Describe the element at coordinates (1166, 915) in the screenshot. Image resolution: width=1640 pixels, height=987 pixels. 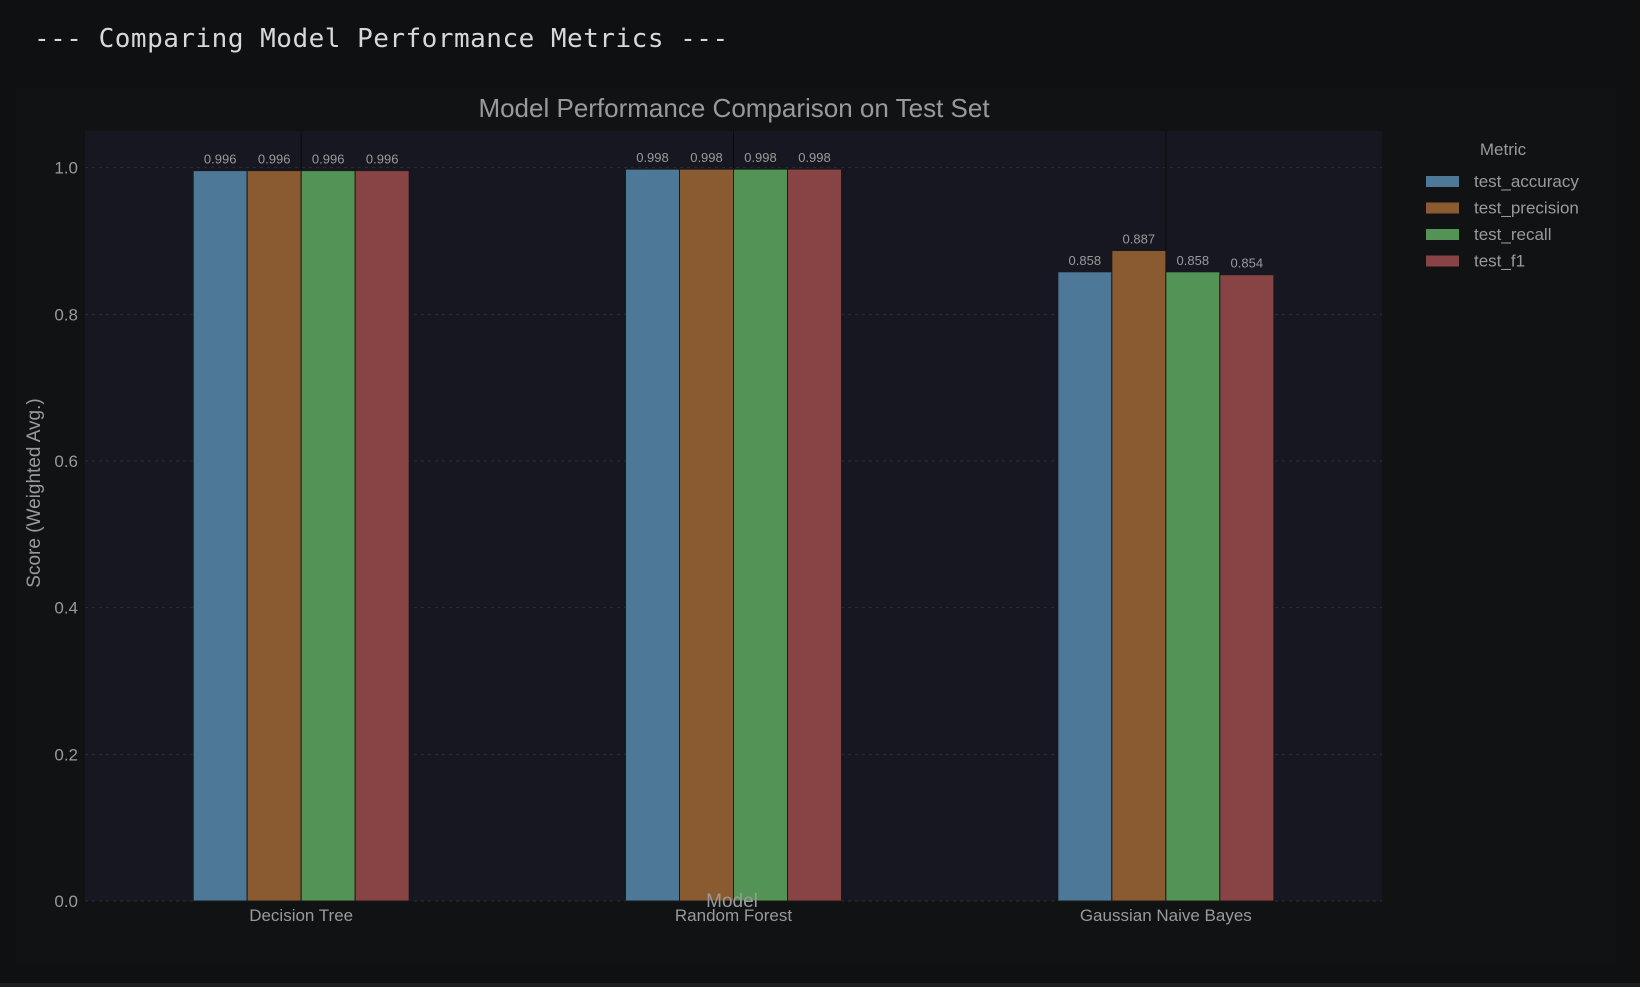
I see `x-tick-label: Gaussian Naive Bayes` at that location.